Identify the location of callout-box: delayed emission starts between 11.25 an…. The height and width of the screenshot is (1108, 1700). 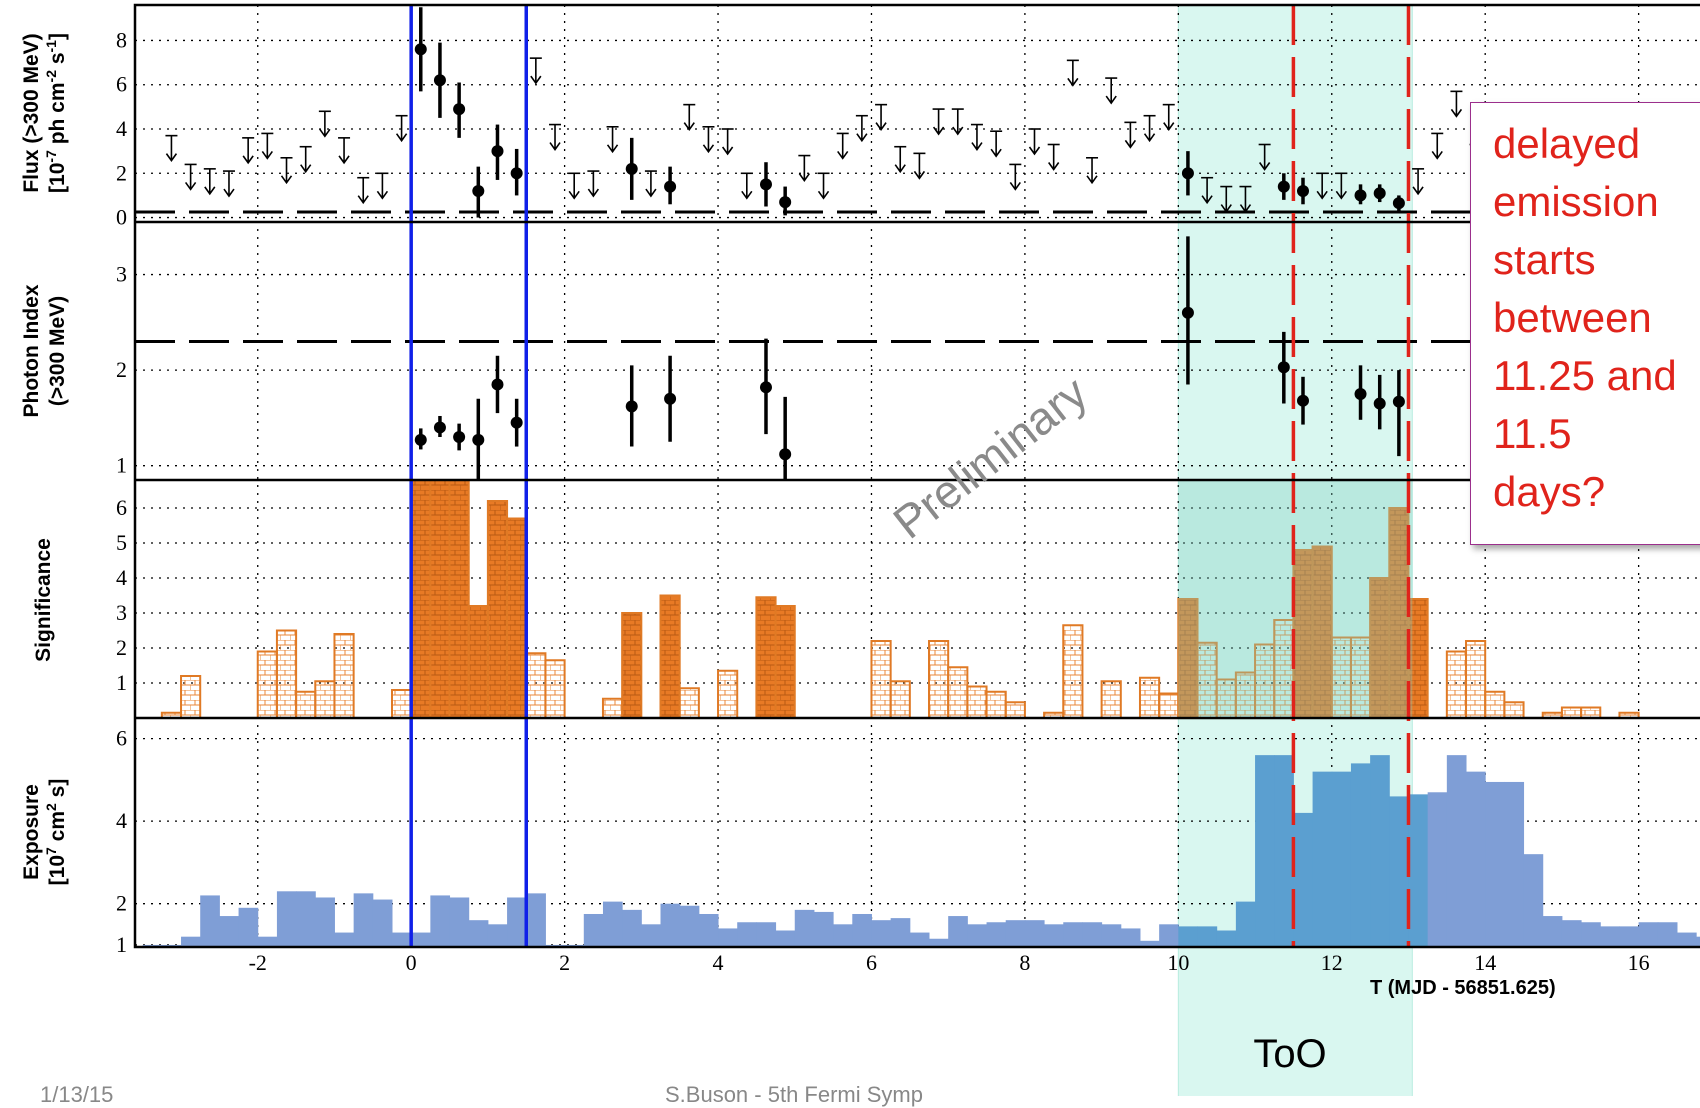
(1585, 323).